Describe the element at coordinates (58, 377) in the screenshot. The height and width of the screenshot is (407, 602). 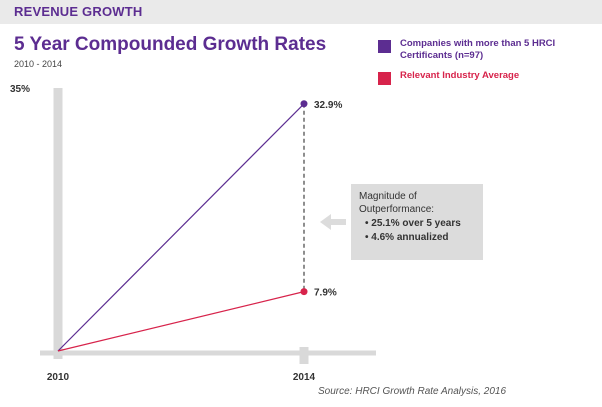
I see `x-tick-label-2010: 2010` at that location.